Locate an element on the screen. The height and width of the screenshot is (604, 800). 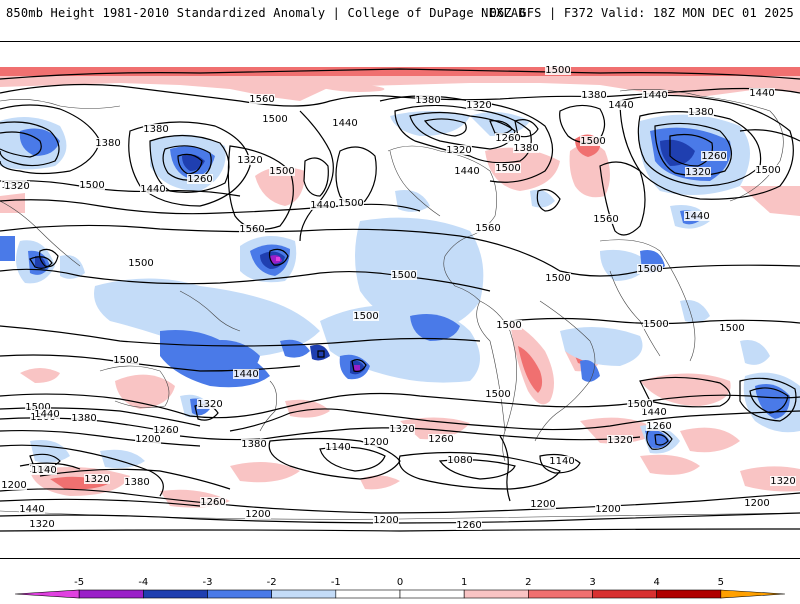
colorbar: -5 -4 -3 -2 -1 0 1 2 3 4 5 is located at coordinates (400, 580).